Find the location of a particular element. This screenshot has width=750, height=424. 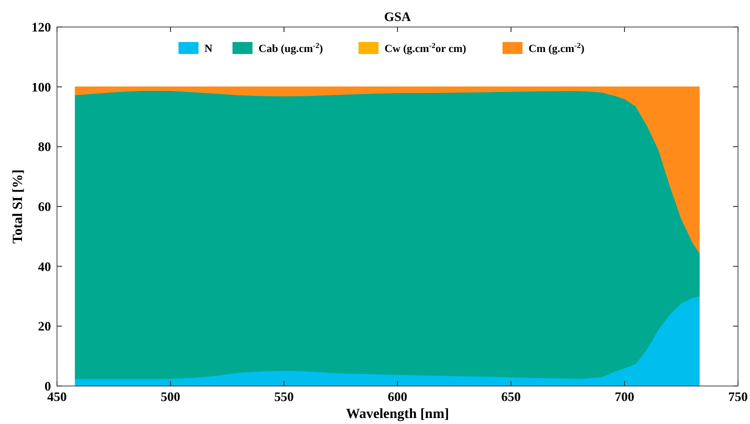

chart-title: GSA is located at coordinates (398, 16).